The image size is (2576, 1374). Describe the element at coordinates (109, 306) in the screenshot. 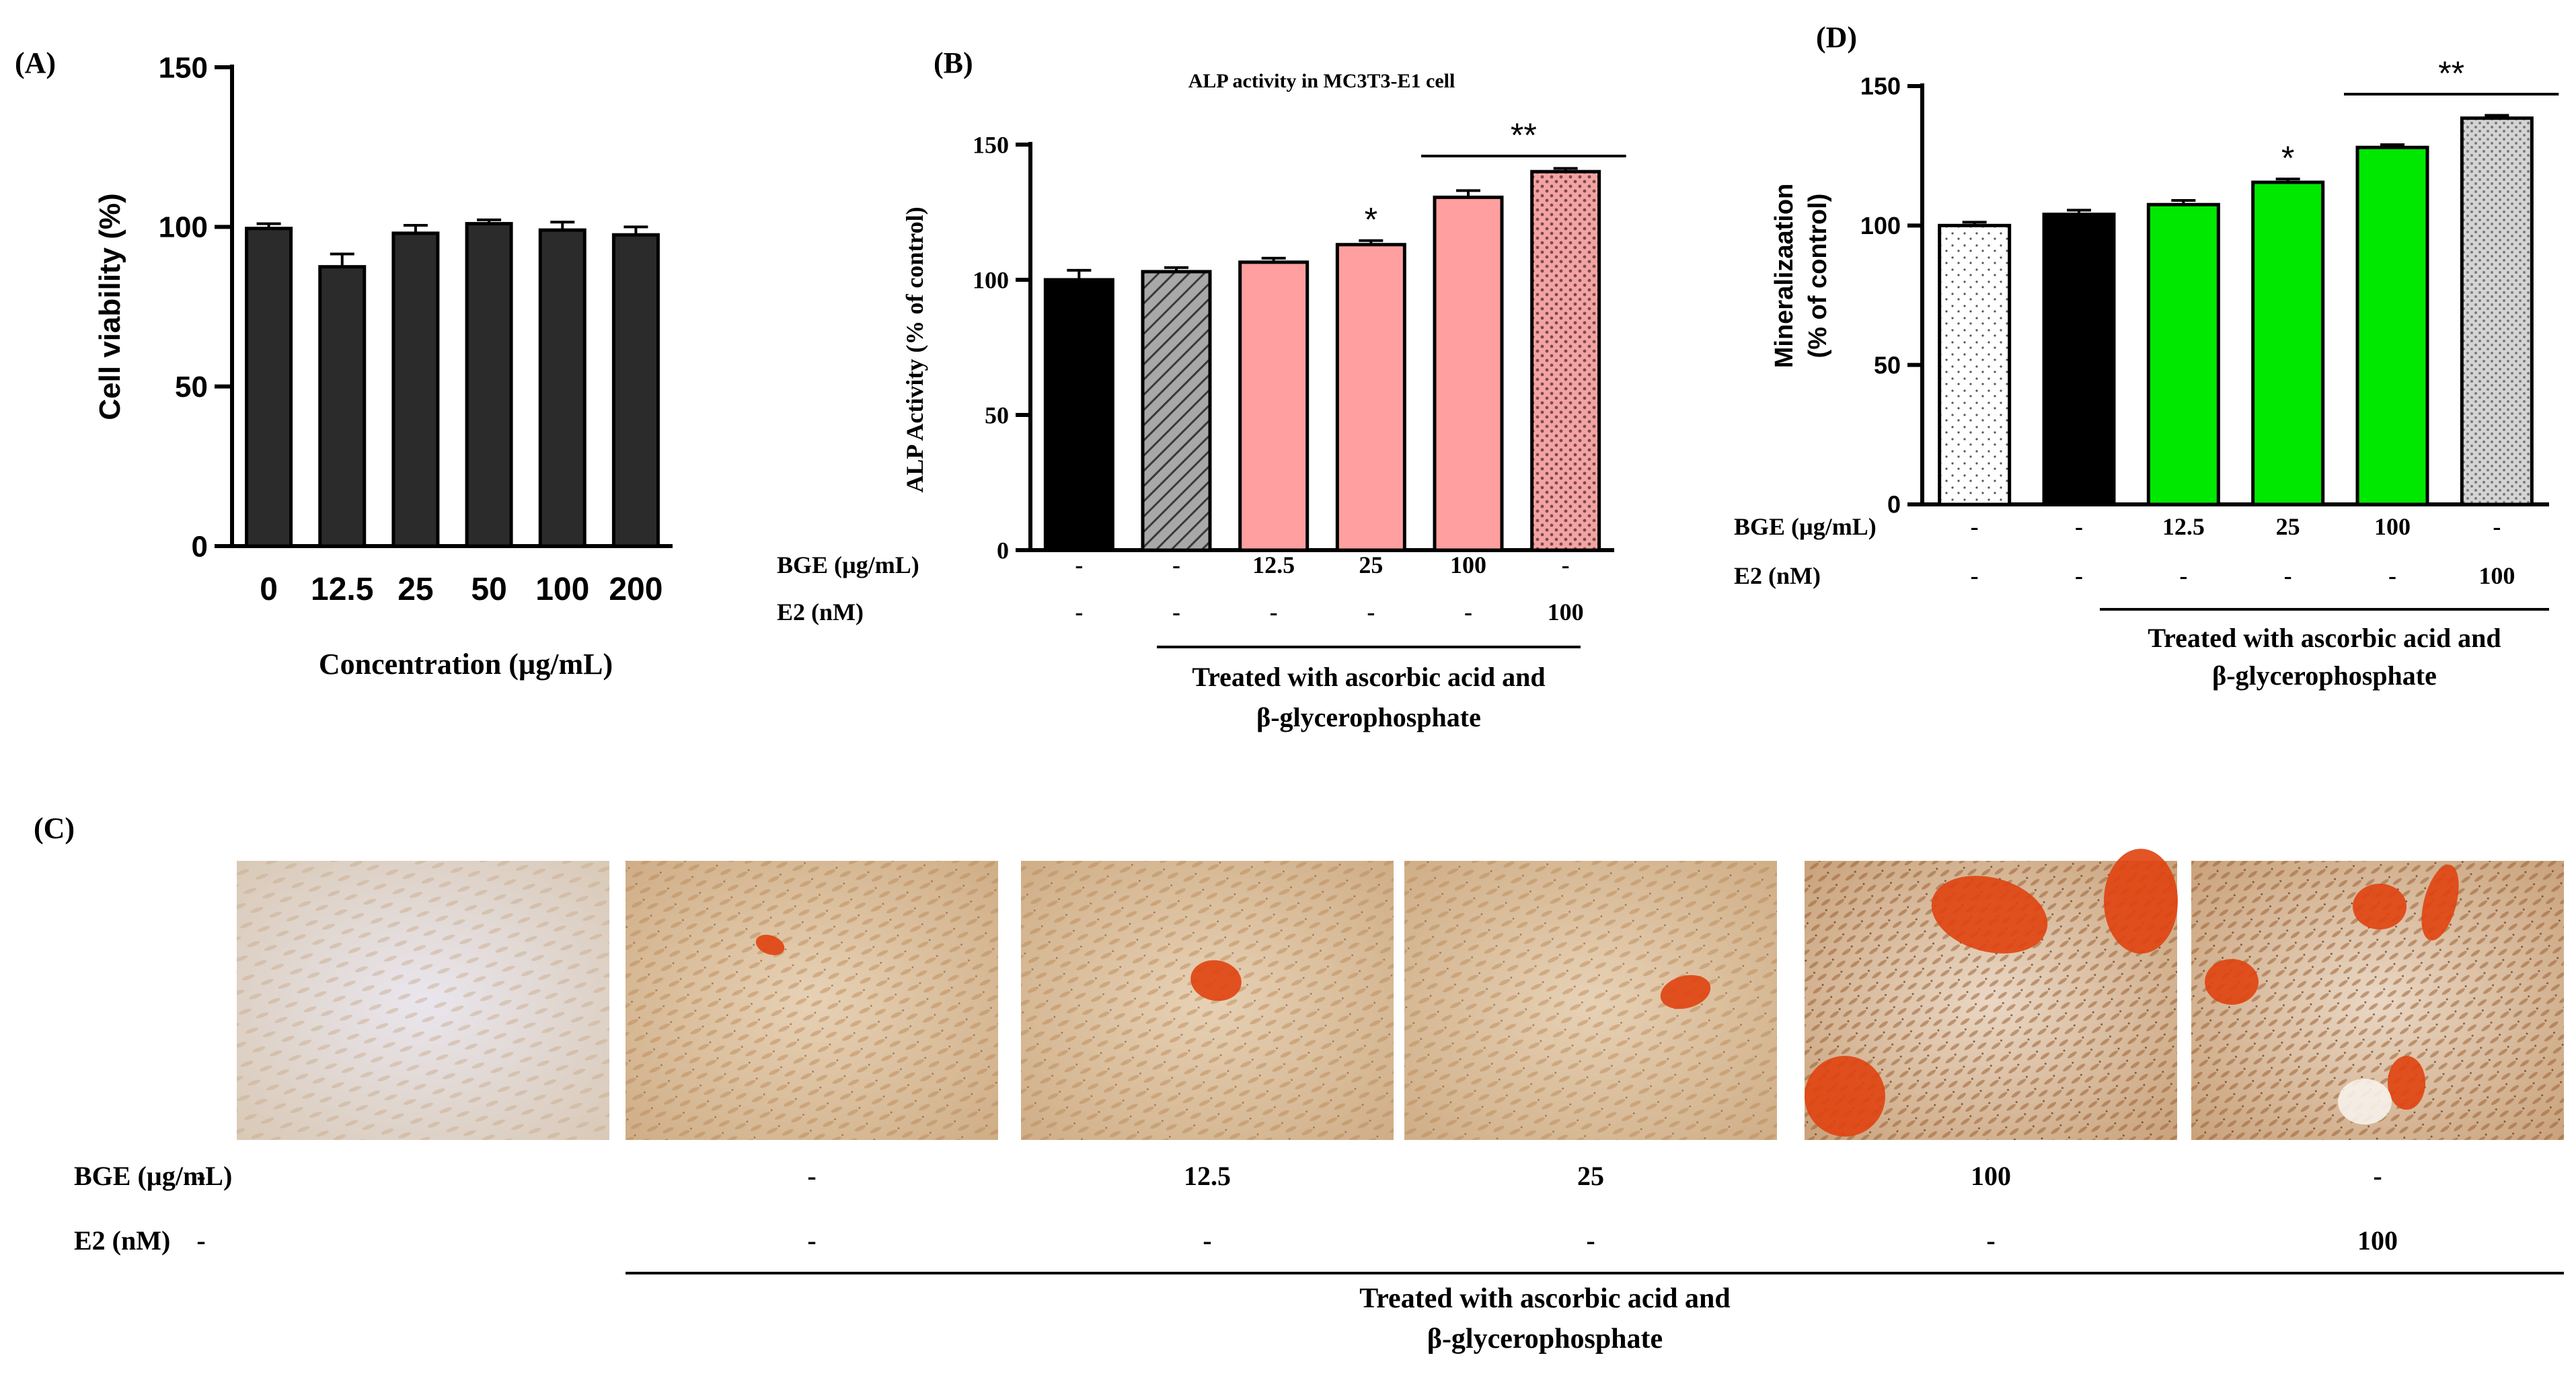

I see `y-axis-label: Cell viability (%)` at that location.